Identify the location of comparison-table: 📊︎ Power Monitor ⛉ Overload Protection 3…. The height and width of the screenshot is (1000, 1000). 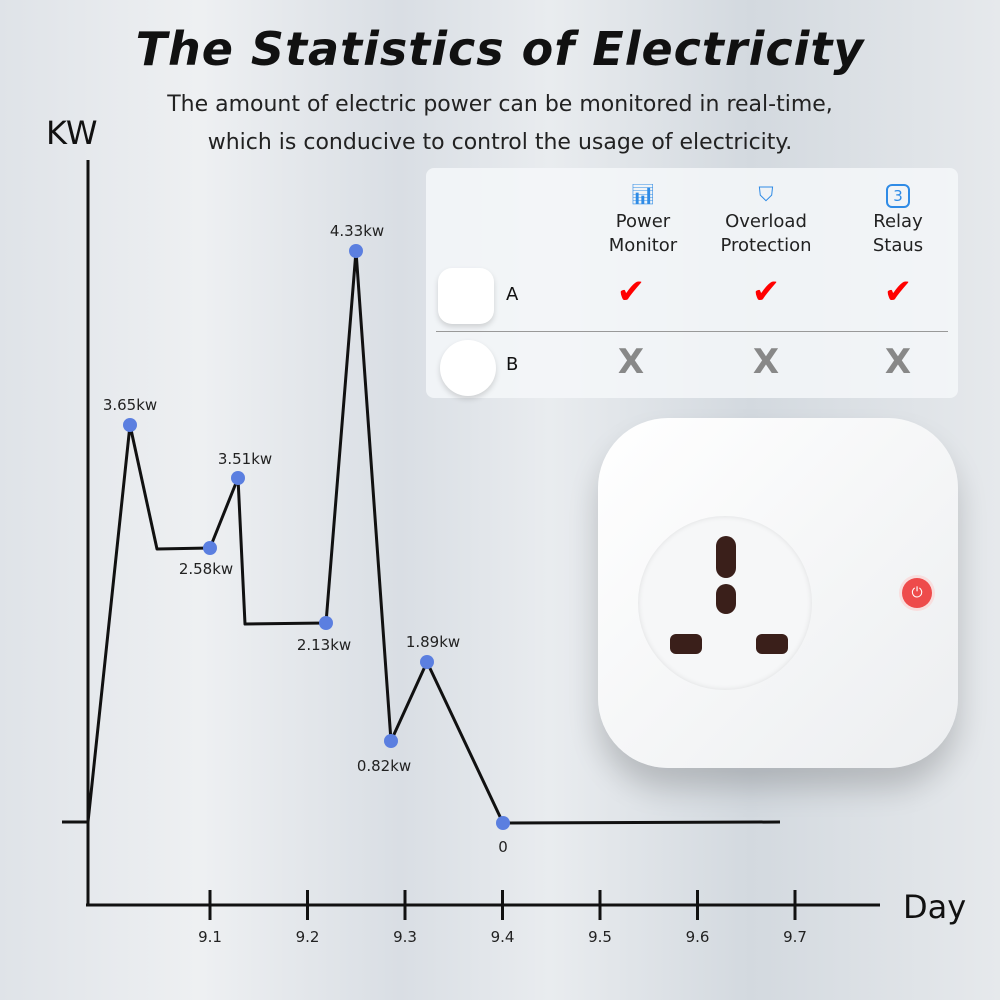
(692, 283).